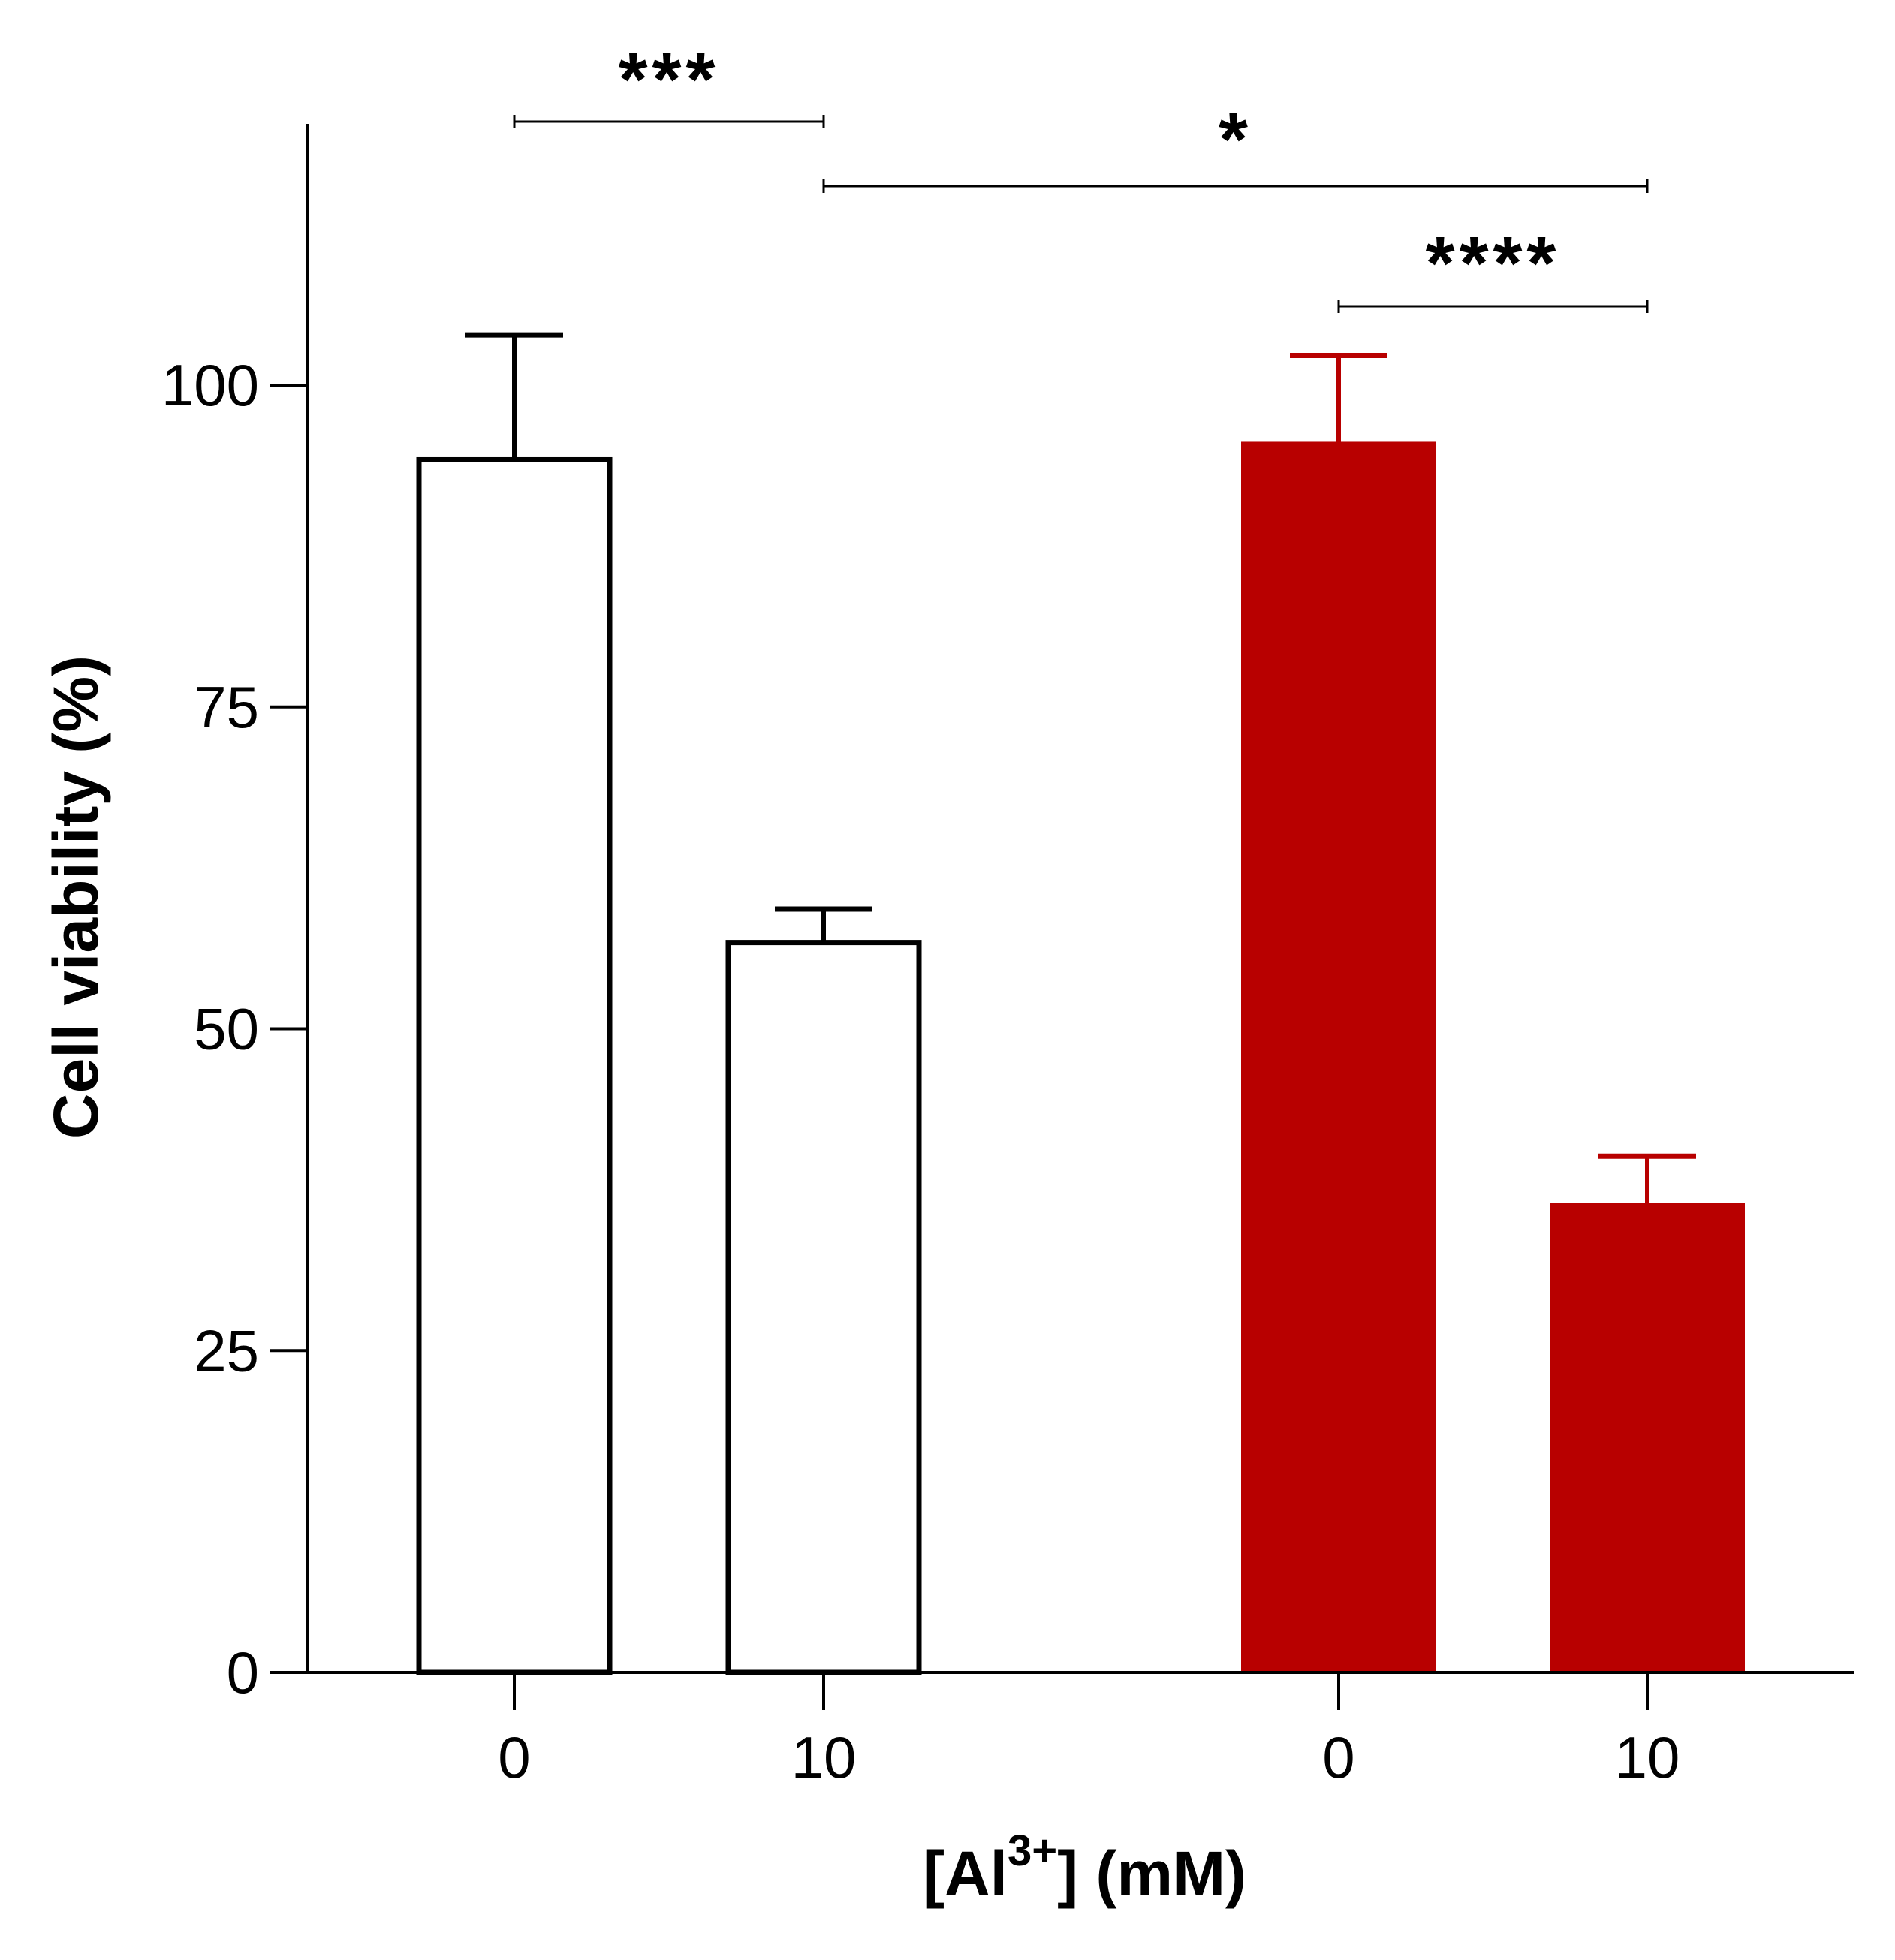  What do you see at coordinates (1081, 175) in the screenshot?
I see `significance-layer: ********` at bounding box center [1081, 175].